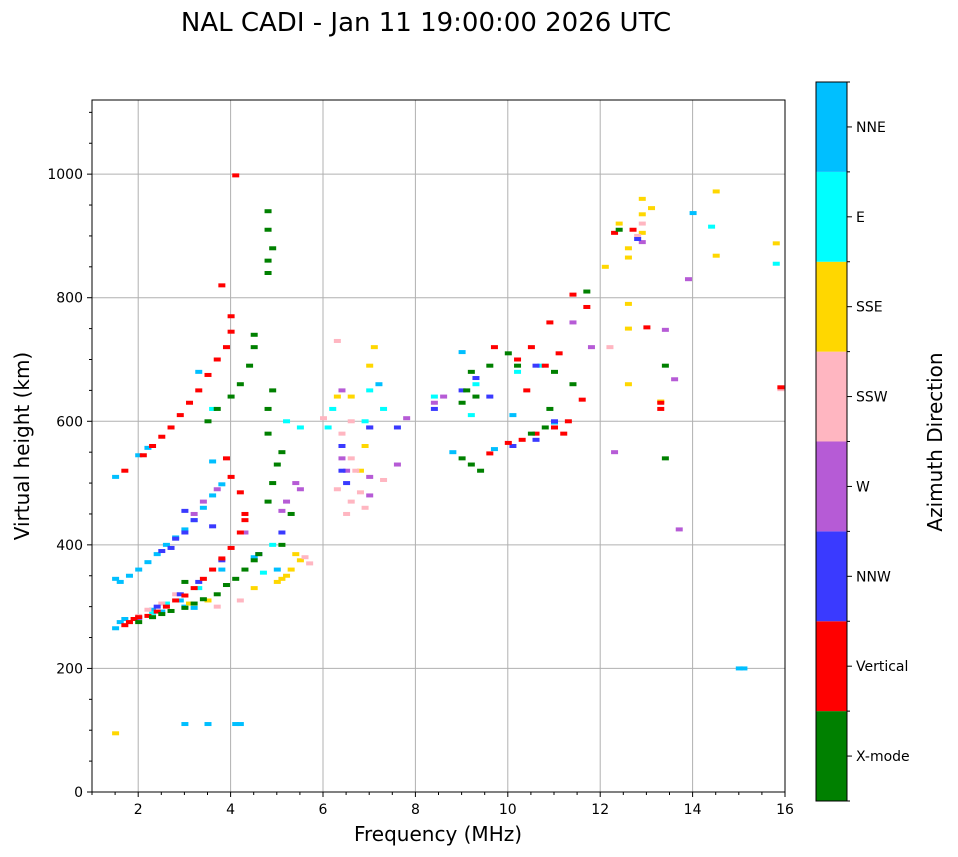  What do you see at coordinates (230, 810) in the screenshot?
I see `x-tick-label: 4` at bounding box center [230, 810].